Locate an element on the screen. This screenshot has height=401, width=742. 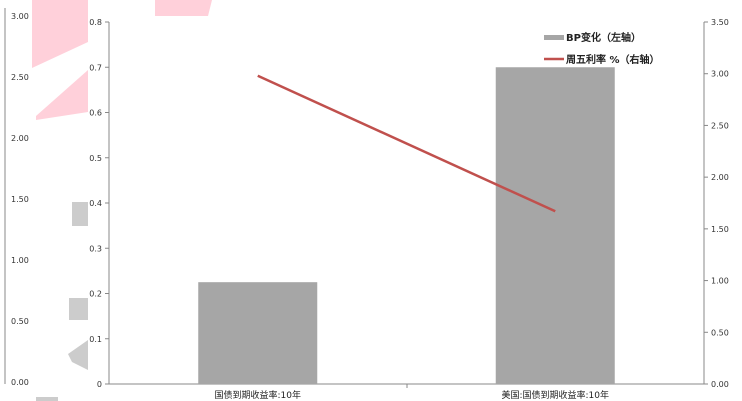
right-tick-label: 2.50 is located at coordinates (720, 125).